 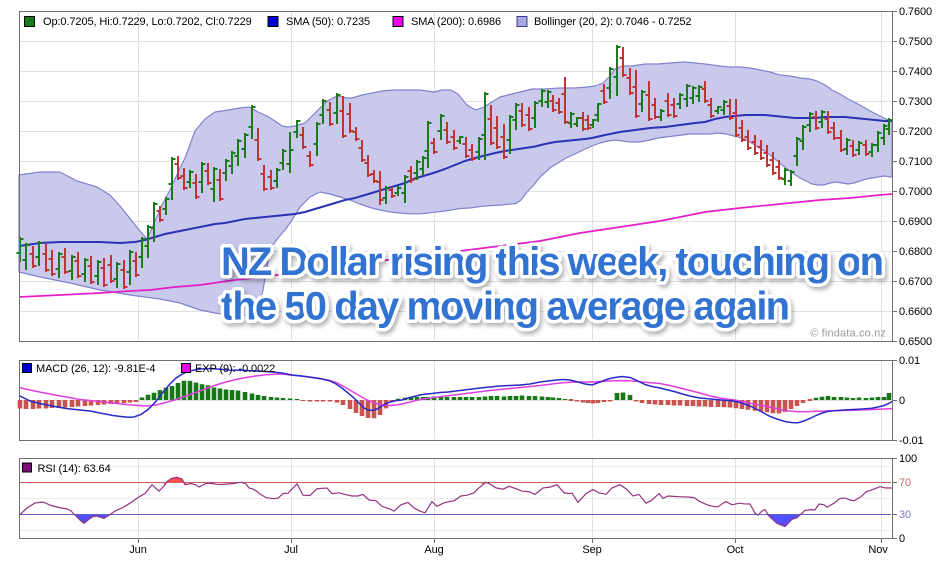 I want to click on svg-text: Jun, so click(x=137, y=550).